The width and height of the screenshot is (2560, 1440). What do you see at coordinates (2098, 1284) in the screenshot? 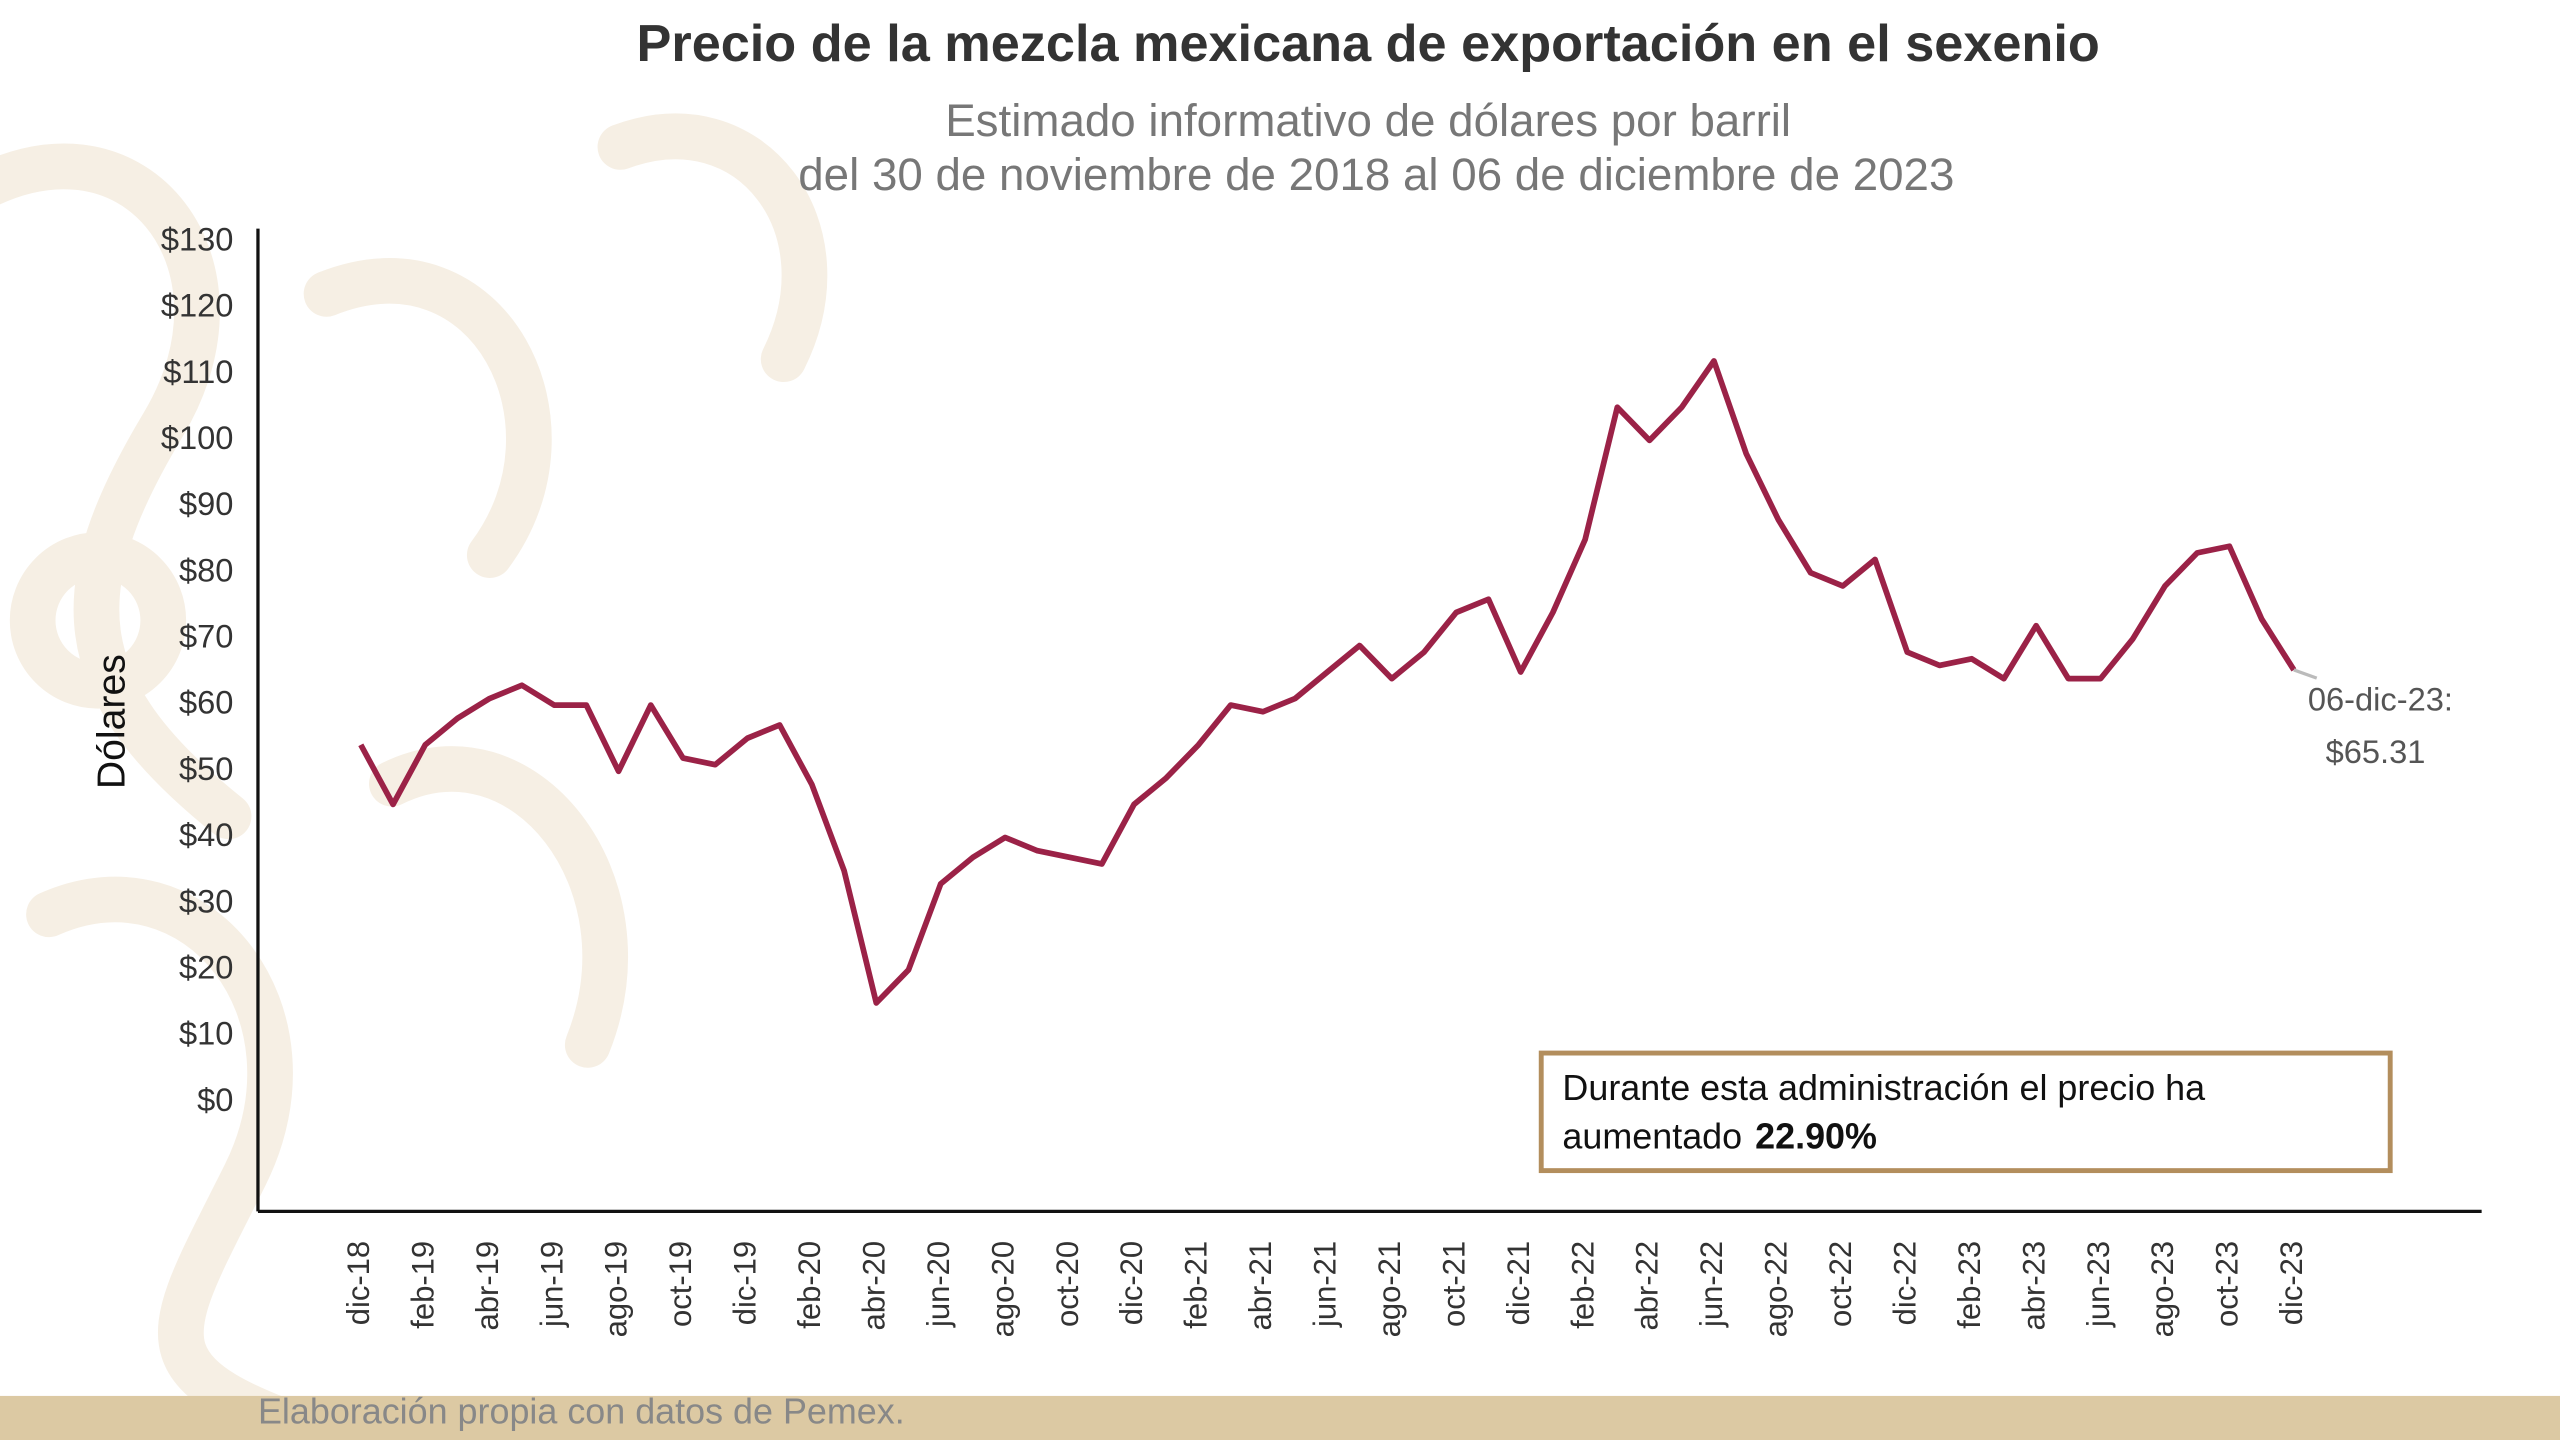
I see `x-tick-label: jun-23` at bounding box center [2098, 1284].